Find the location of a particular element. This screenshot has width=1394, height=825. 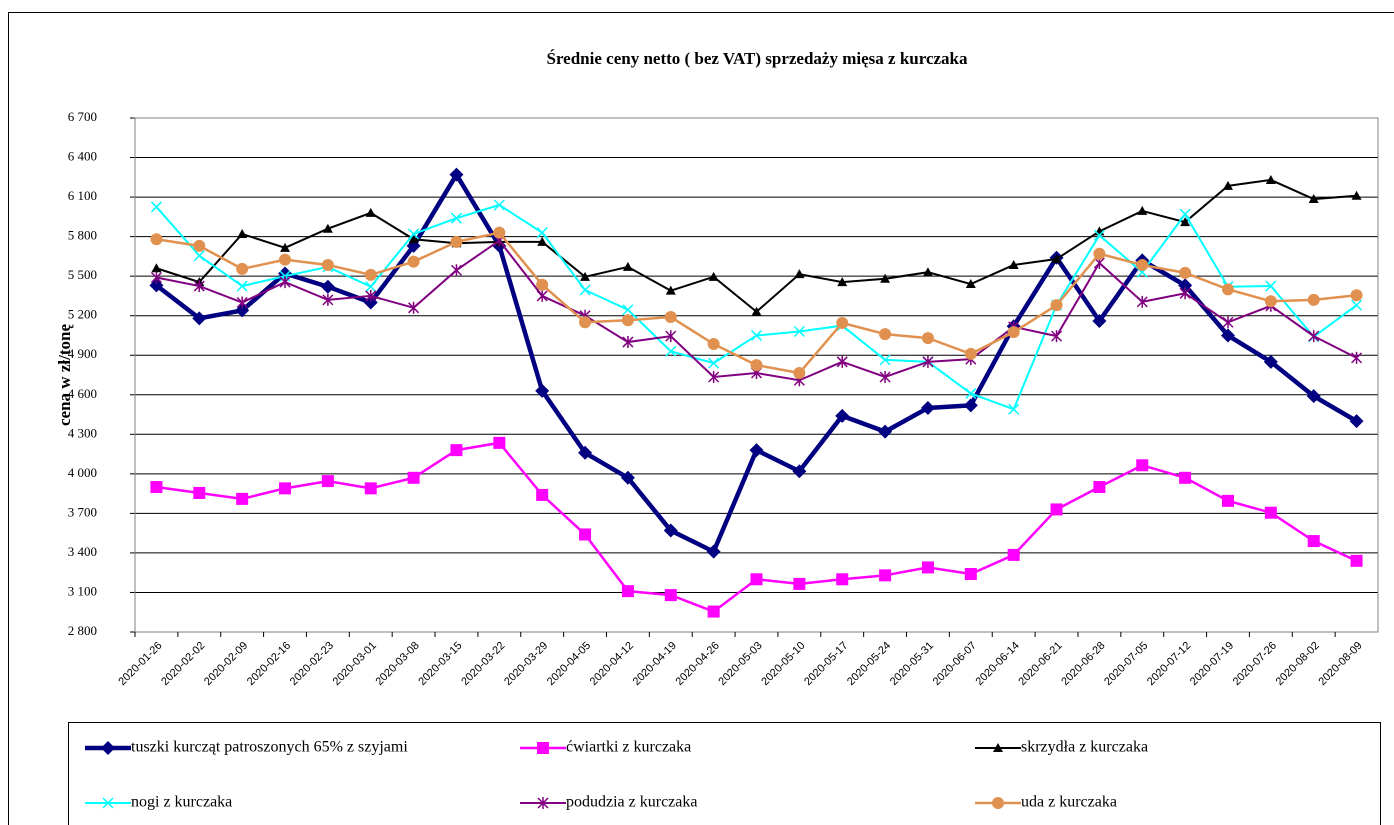

y-tick-label: 3 700 is located at coordinates (82, 511).